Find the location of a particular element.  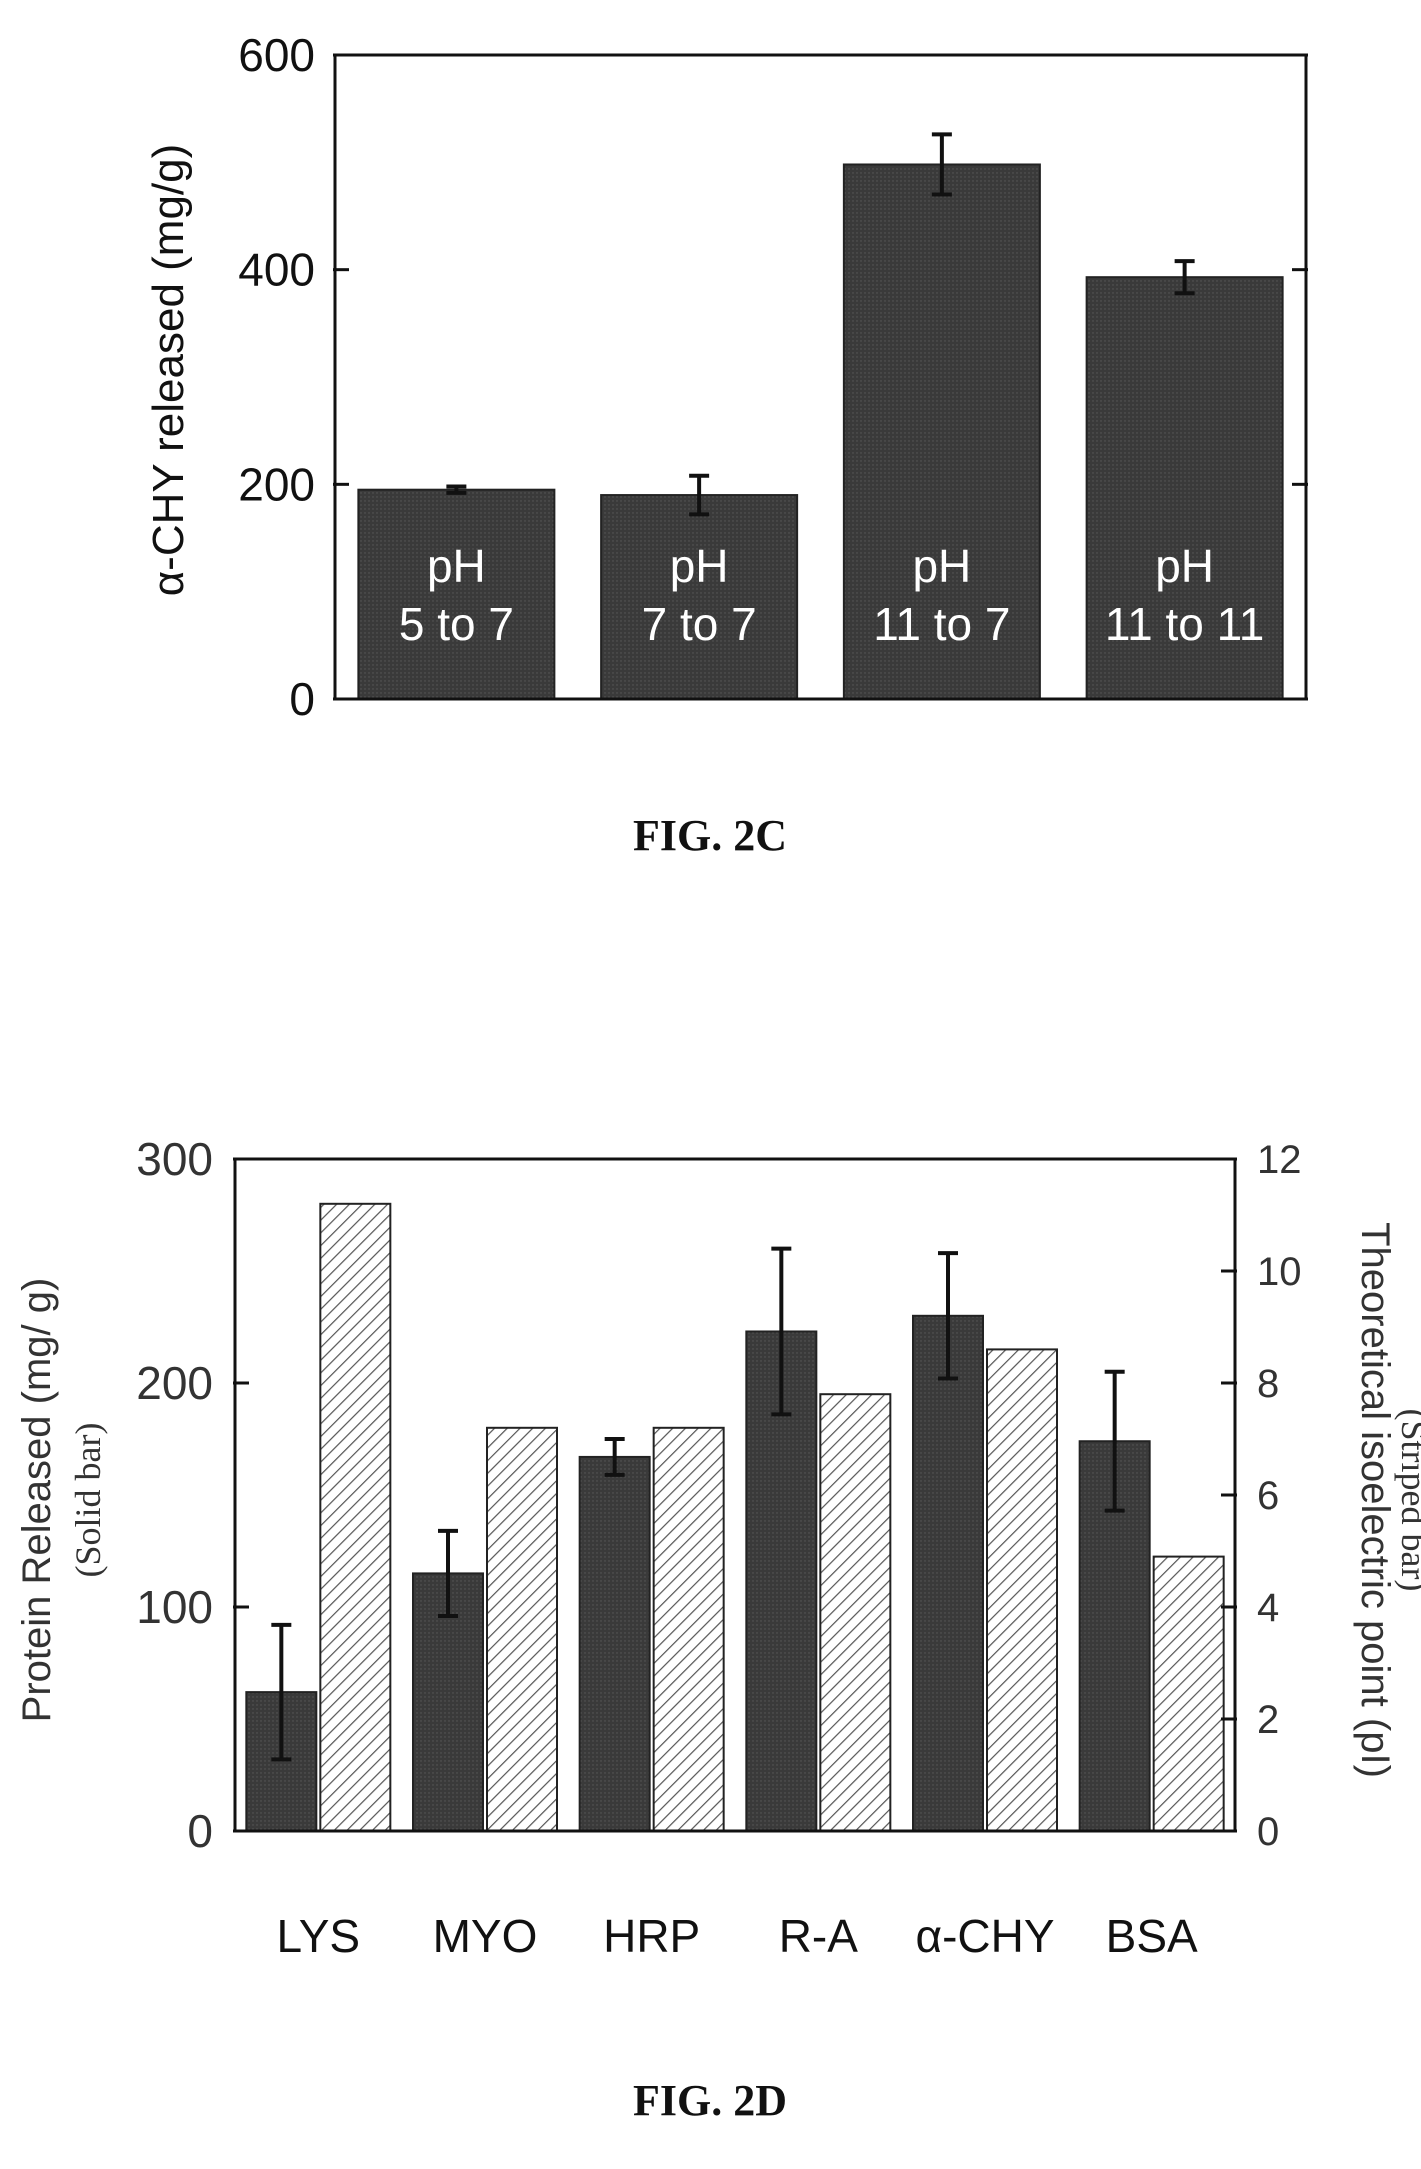

y-axis-title-2d: Protein Released (mg/ g) is located at coordinates (37, 1500).